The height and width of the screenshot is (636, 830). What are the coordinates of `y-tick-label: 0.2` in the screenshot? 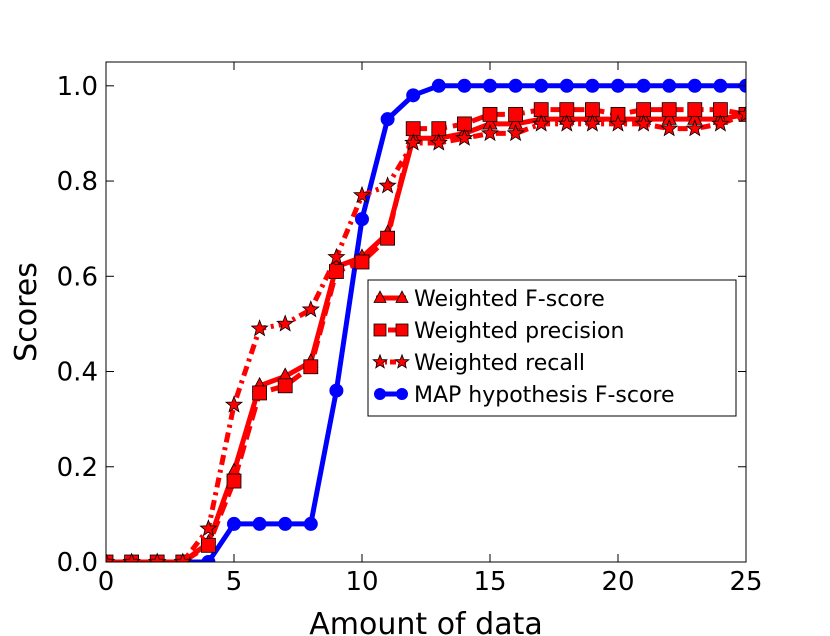 It's located at (77, 468).